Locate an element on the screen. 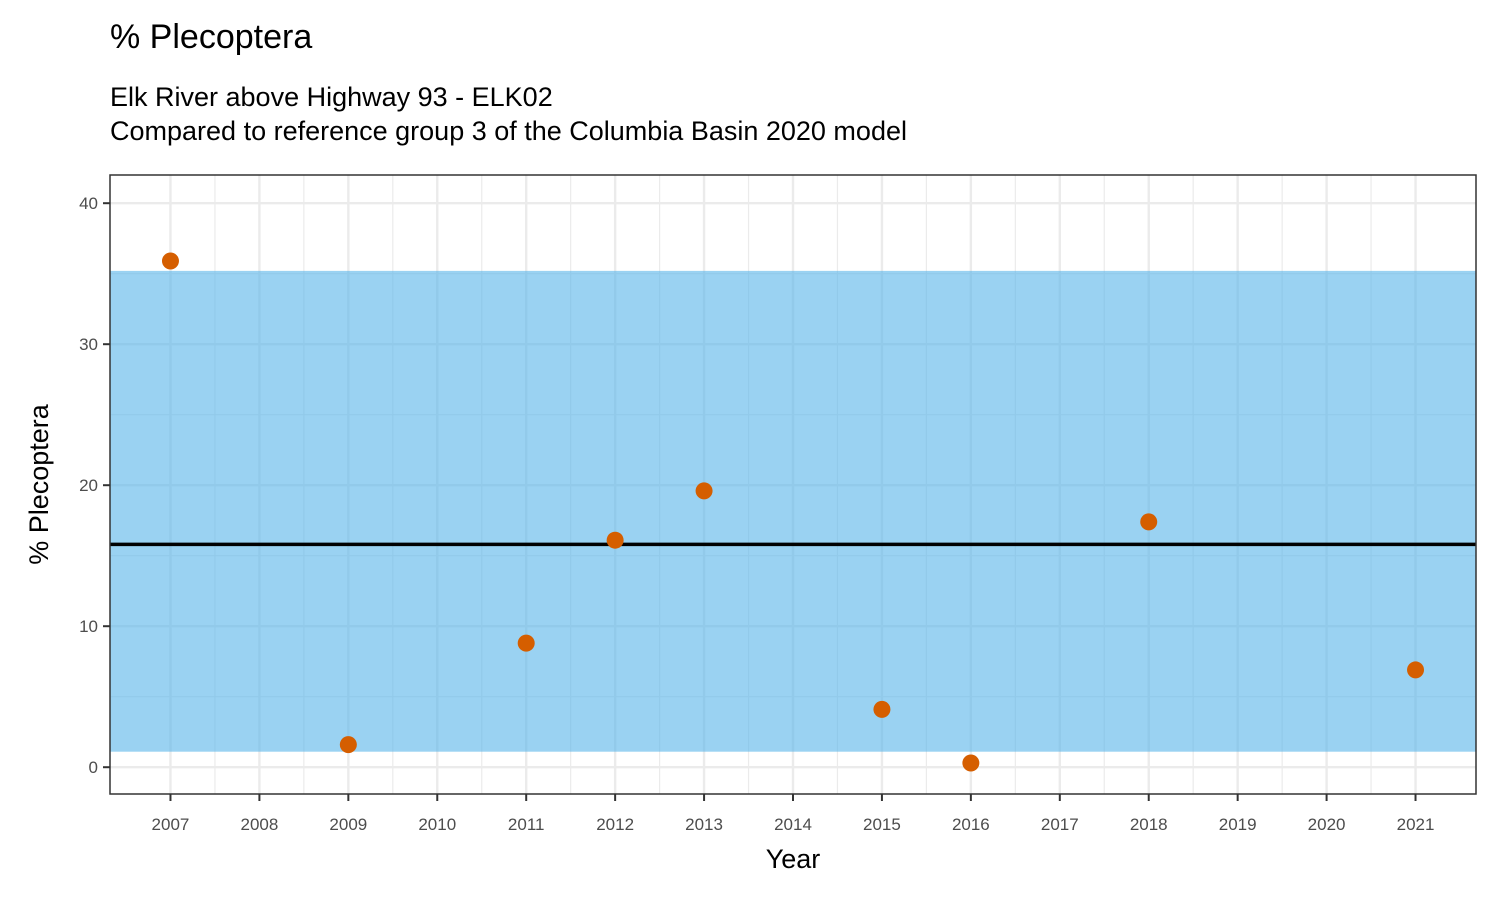 The height and width of the screenshot is (900, 1500). x-tick-label: 2019 is located at coordinates (1238, 824).